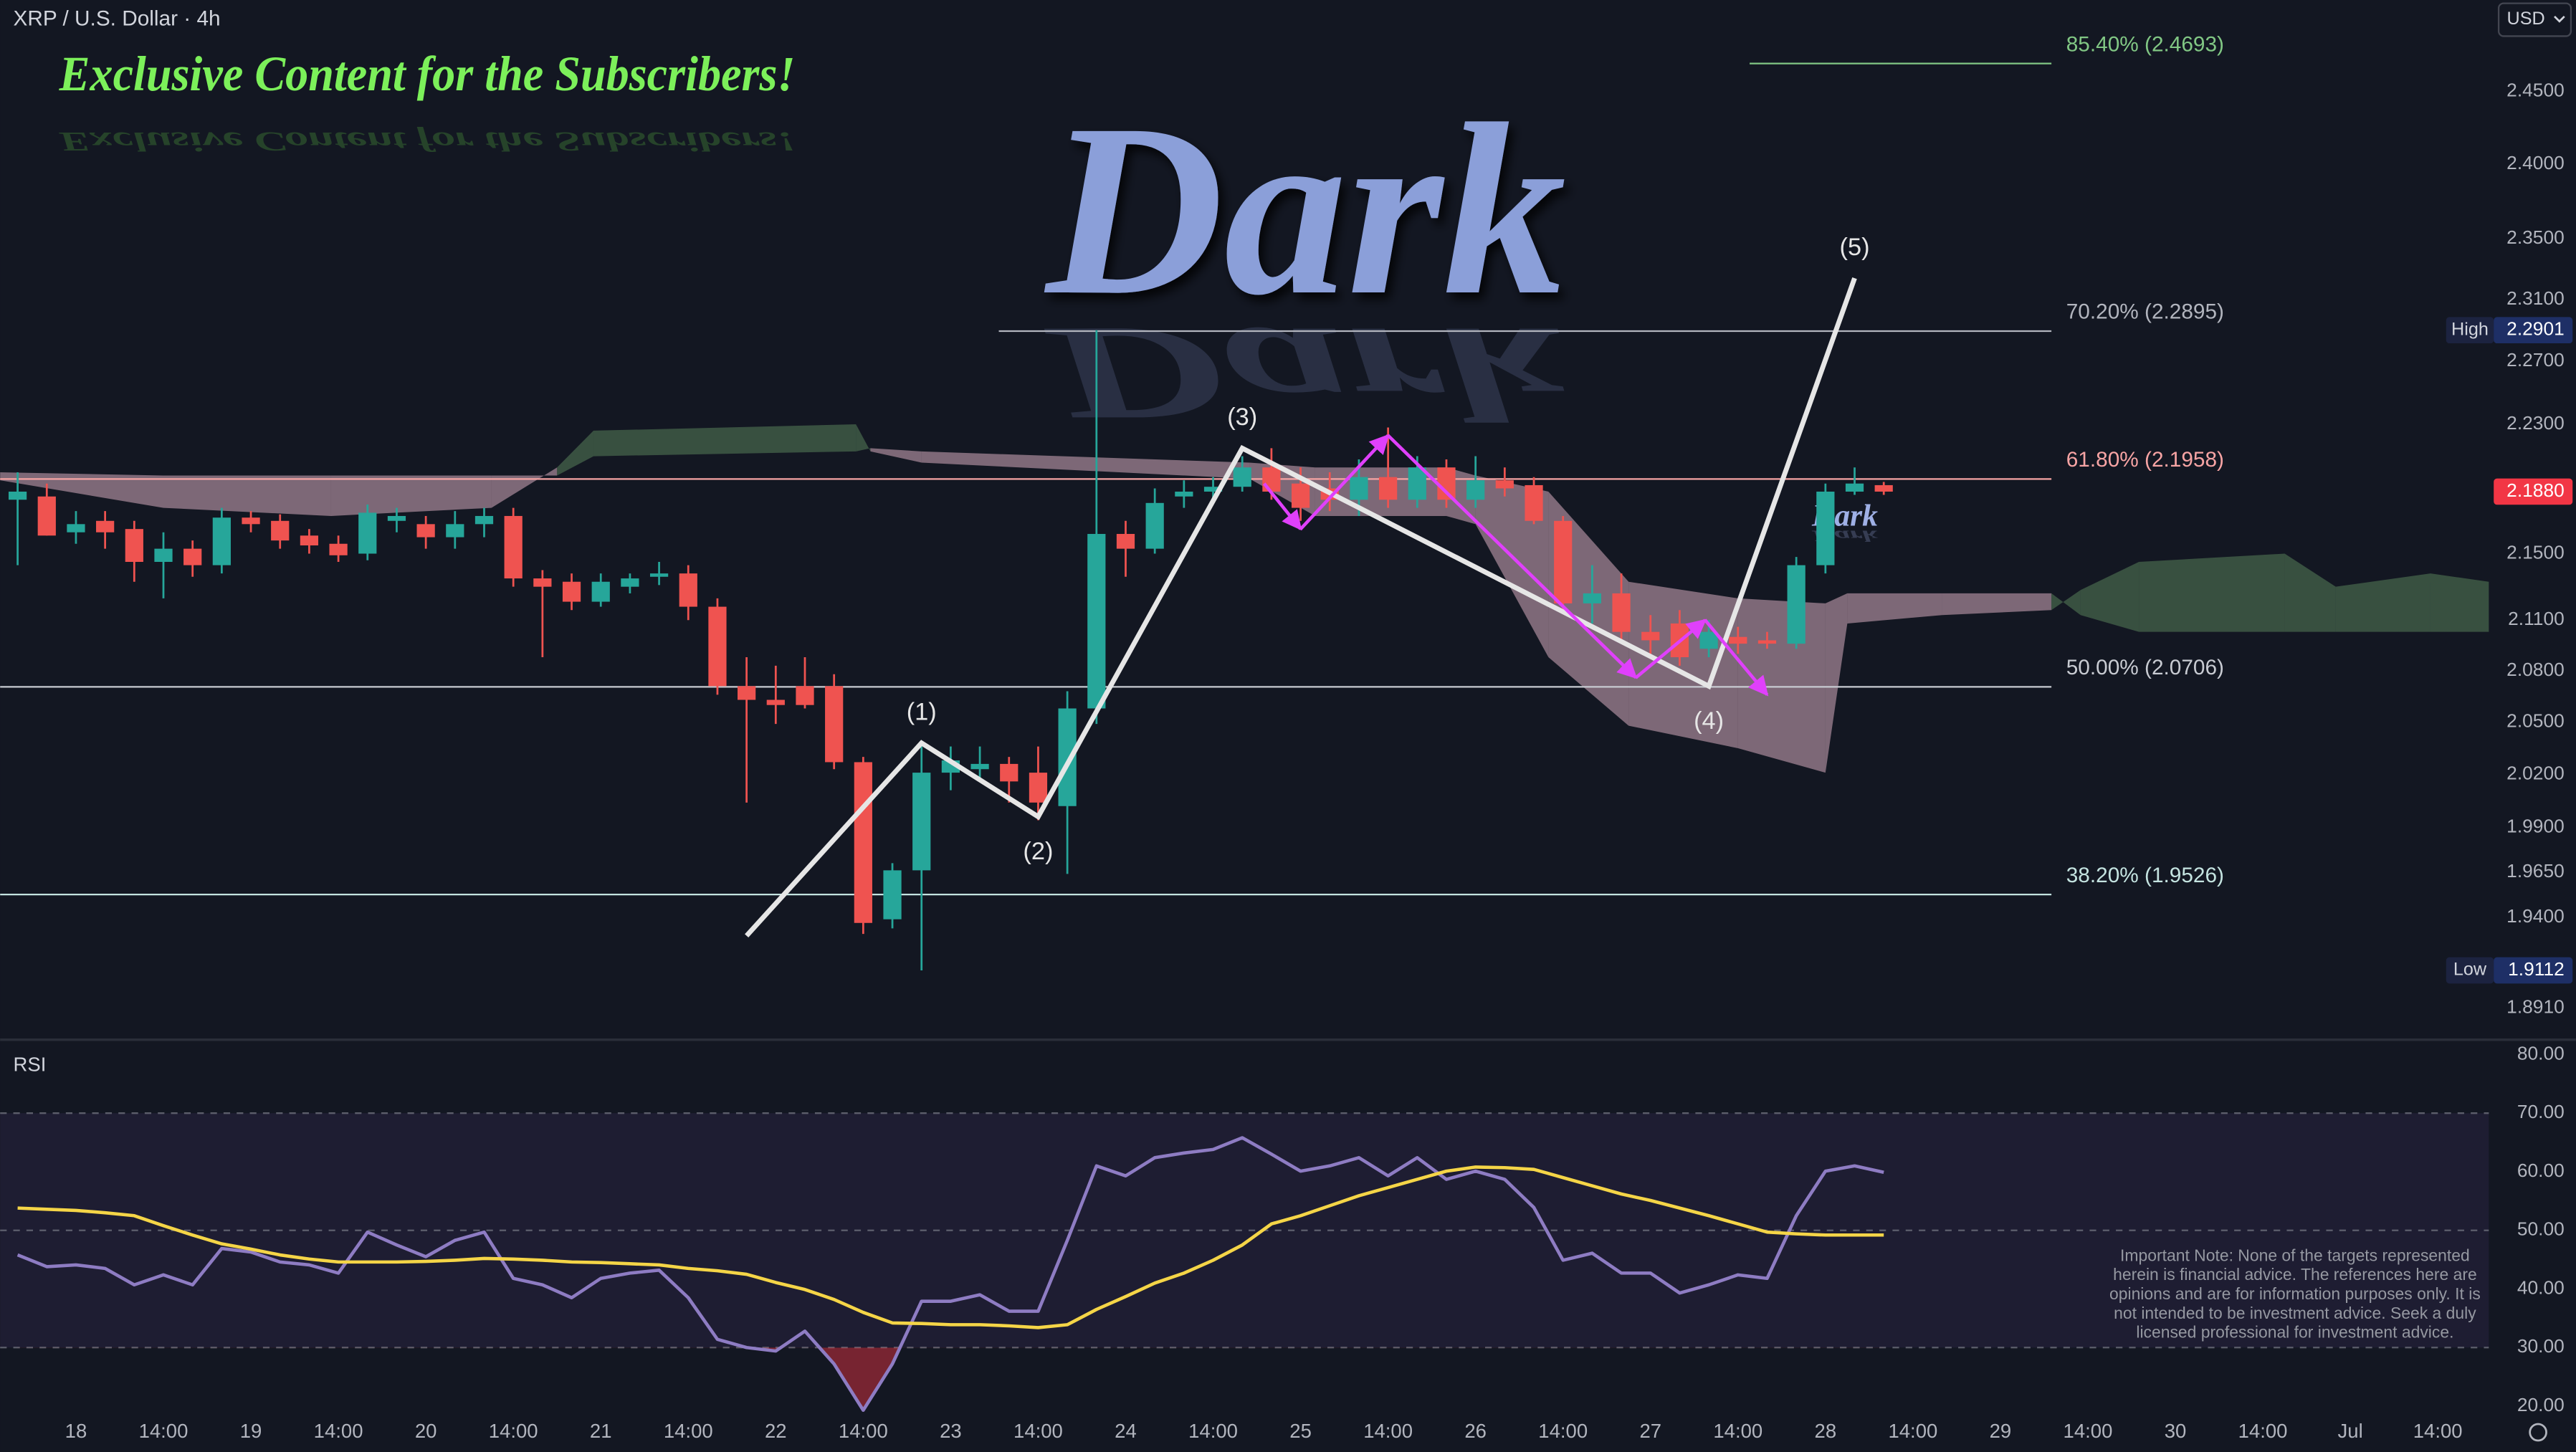  I want to click on y-tick-label: 2.0200, so click(2535, 773).